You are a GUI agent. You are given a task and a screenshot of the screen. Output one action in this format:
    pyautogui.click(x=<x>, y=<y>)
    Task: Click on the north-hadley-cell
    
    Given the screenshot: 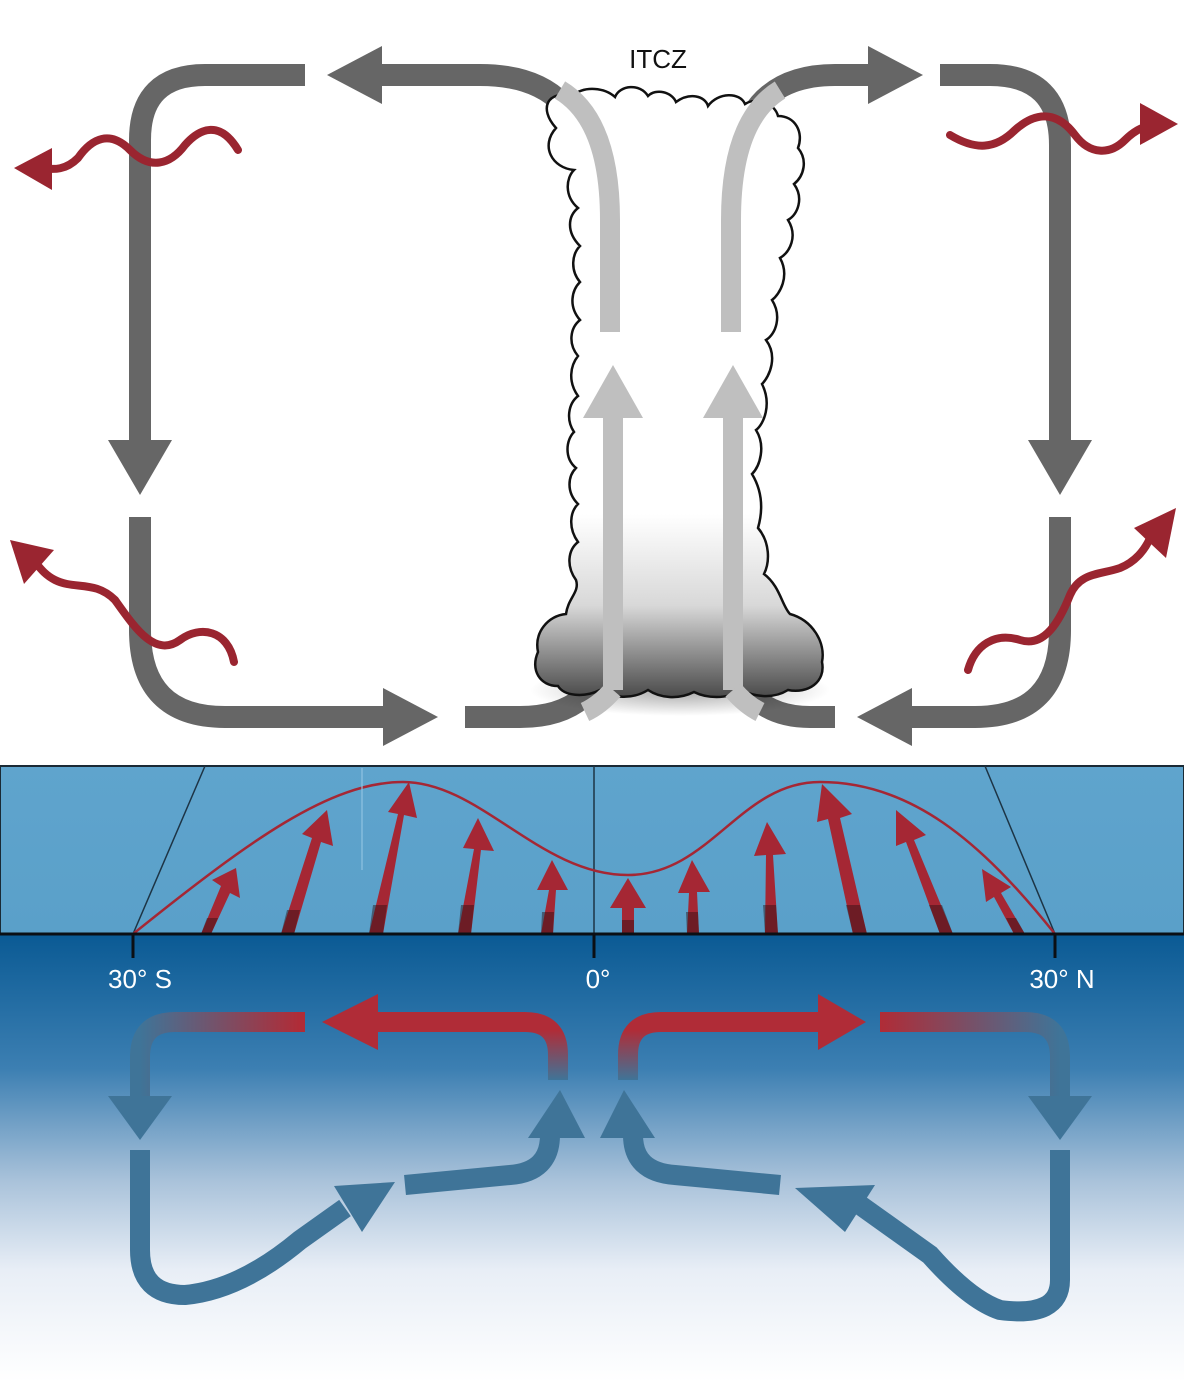 What is the action you would take?
    pyautogui.click(x=974, y=405)
    